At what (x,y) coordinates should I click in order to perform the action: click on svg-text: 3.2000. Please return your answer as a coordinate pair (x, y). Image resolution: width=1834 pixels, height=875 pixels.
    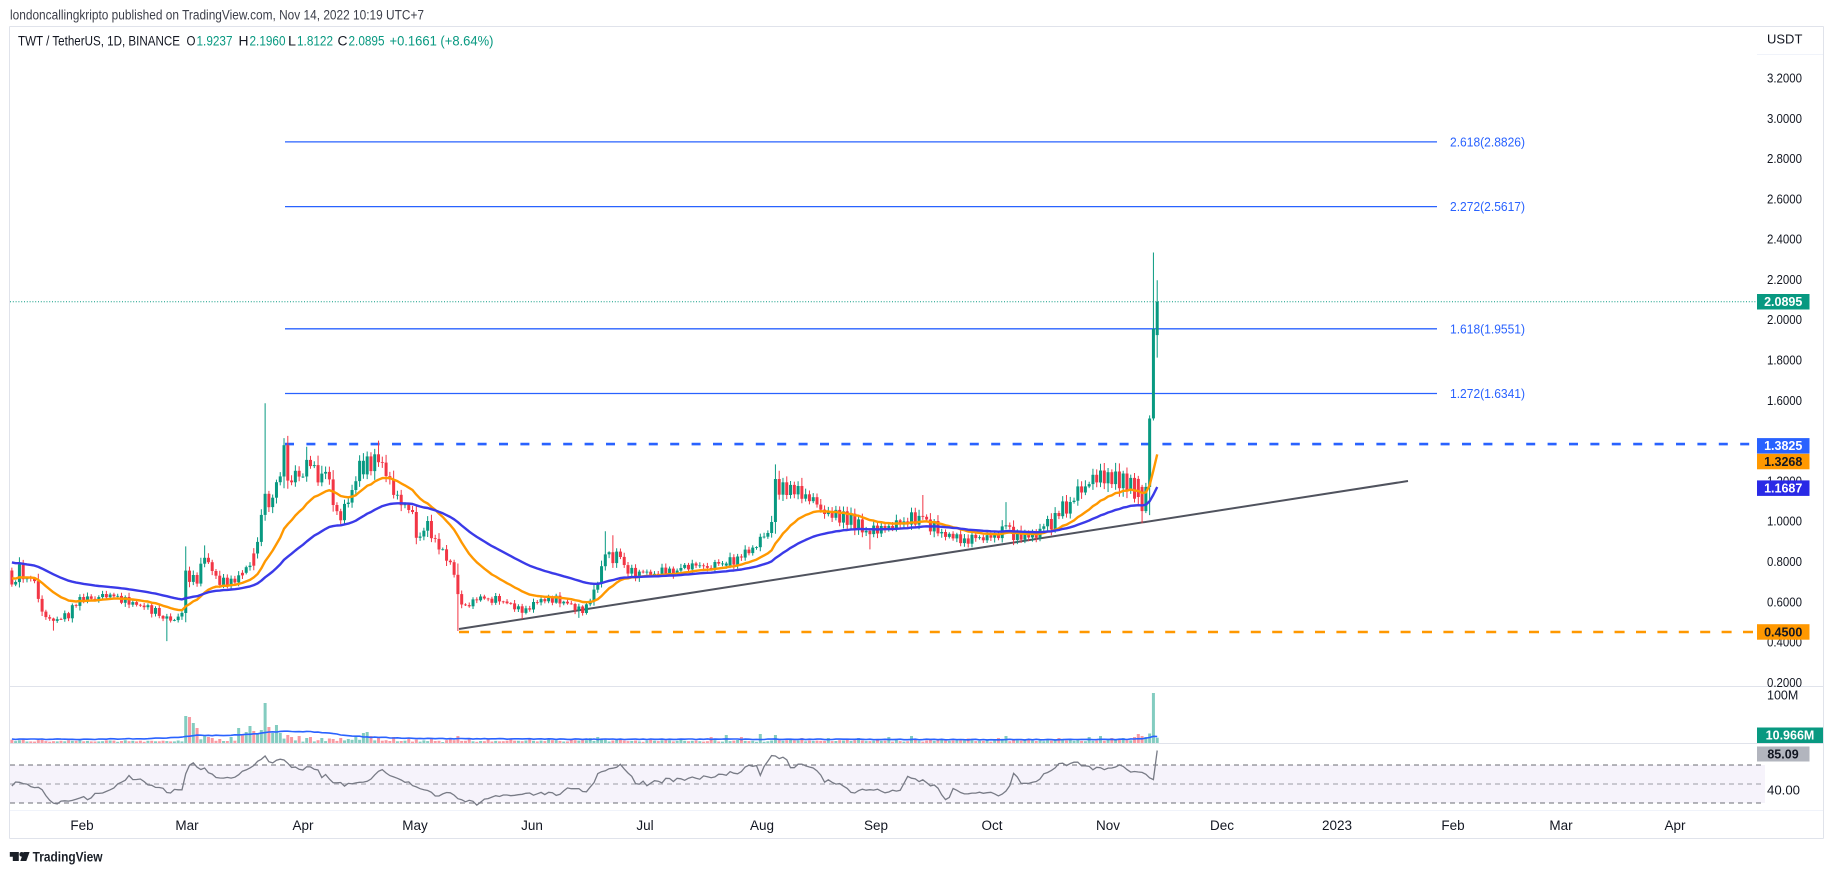
    Looking at the image, I should click on (1784, 79).